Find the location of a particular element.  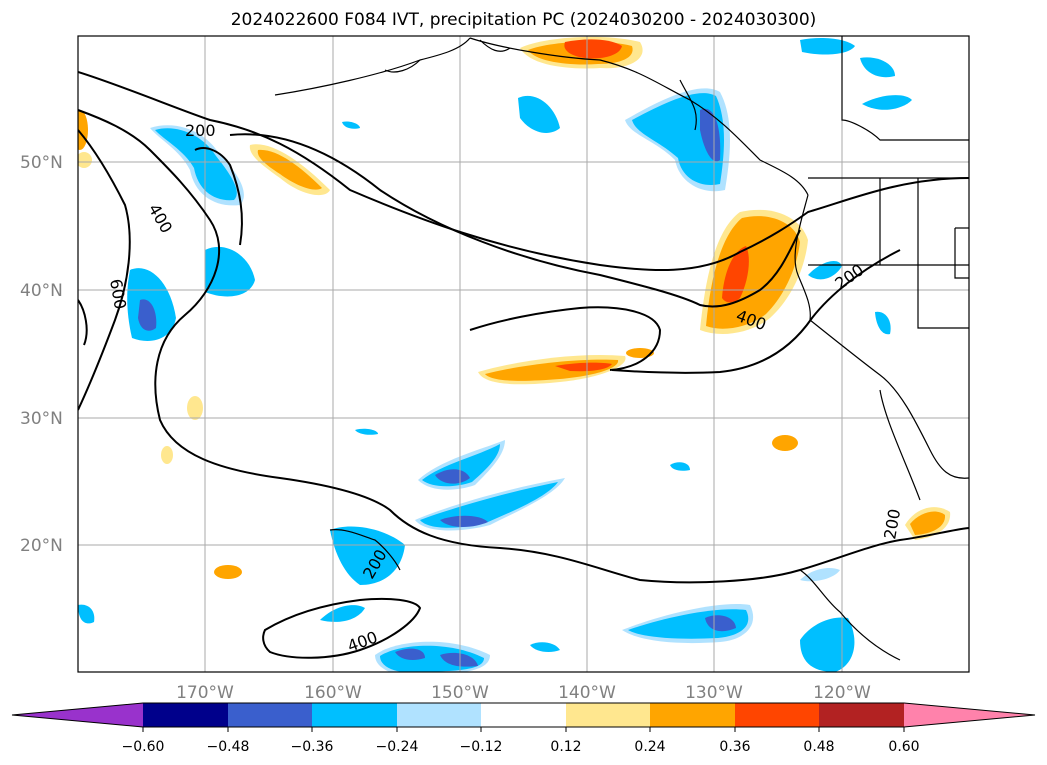

colorbar-tick-label: 0.12 is located at coordinates (565, 747).